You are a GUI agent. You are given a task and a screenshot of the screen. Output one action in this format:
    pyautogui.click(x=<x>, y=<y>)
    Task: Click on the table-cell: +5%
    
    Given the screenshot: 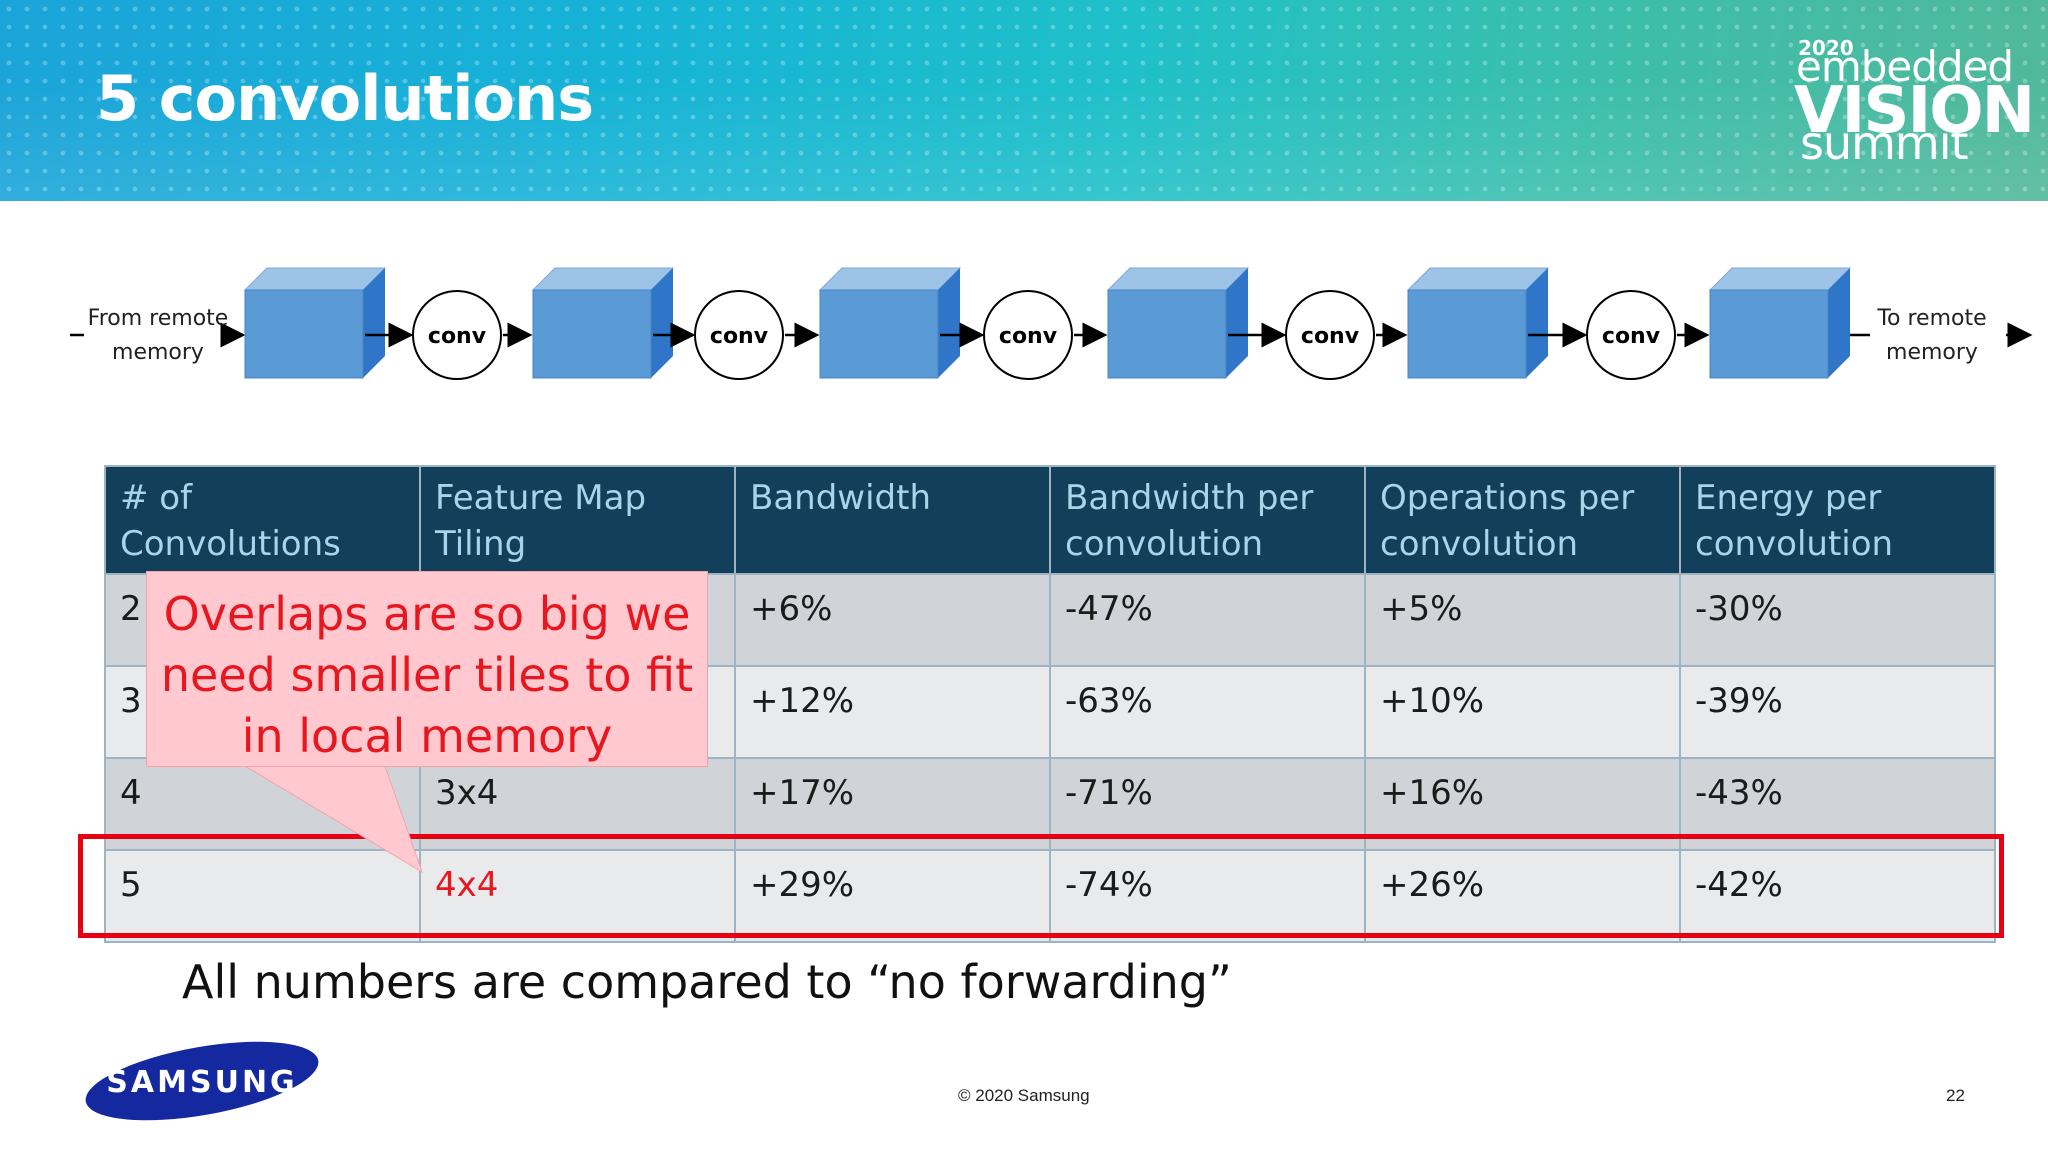 What is the action you would take?
    pyautogui.click(x=1522, y=620)
    